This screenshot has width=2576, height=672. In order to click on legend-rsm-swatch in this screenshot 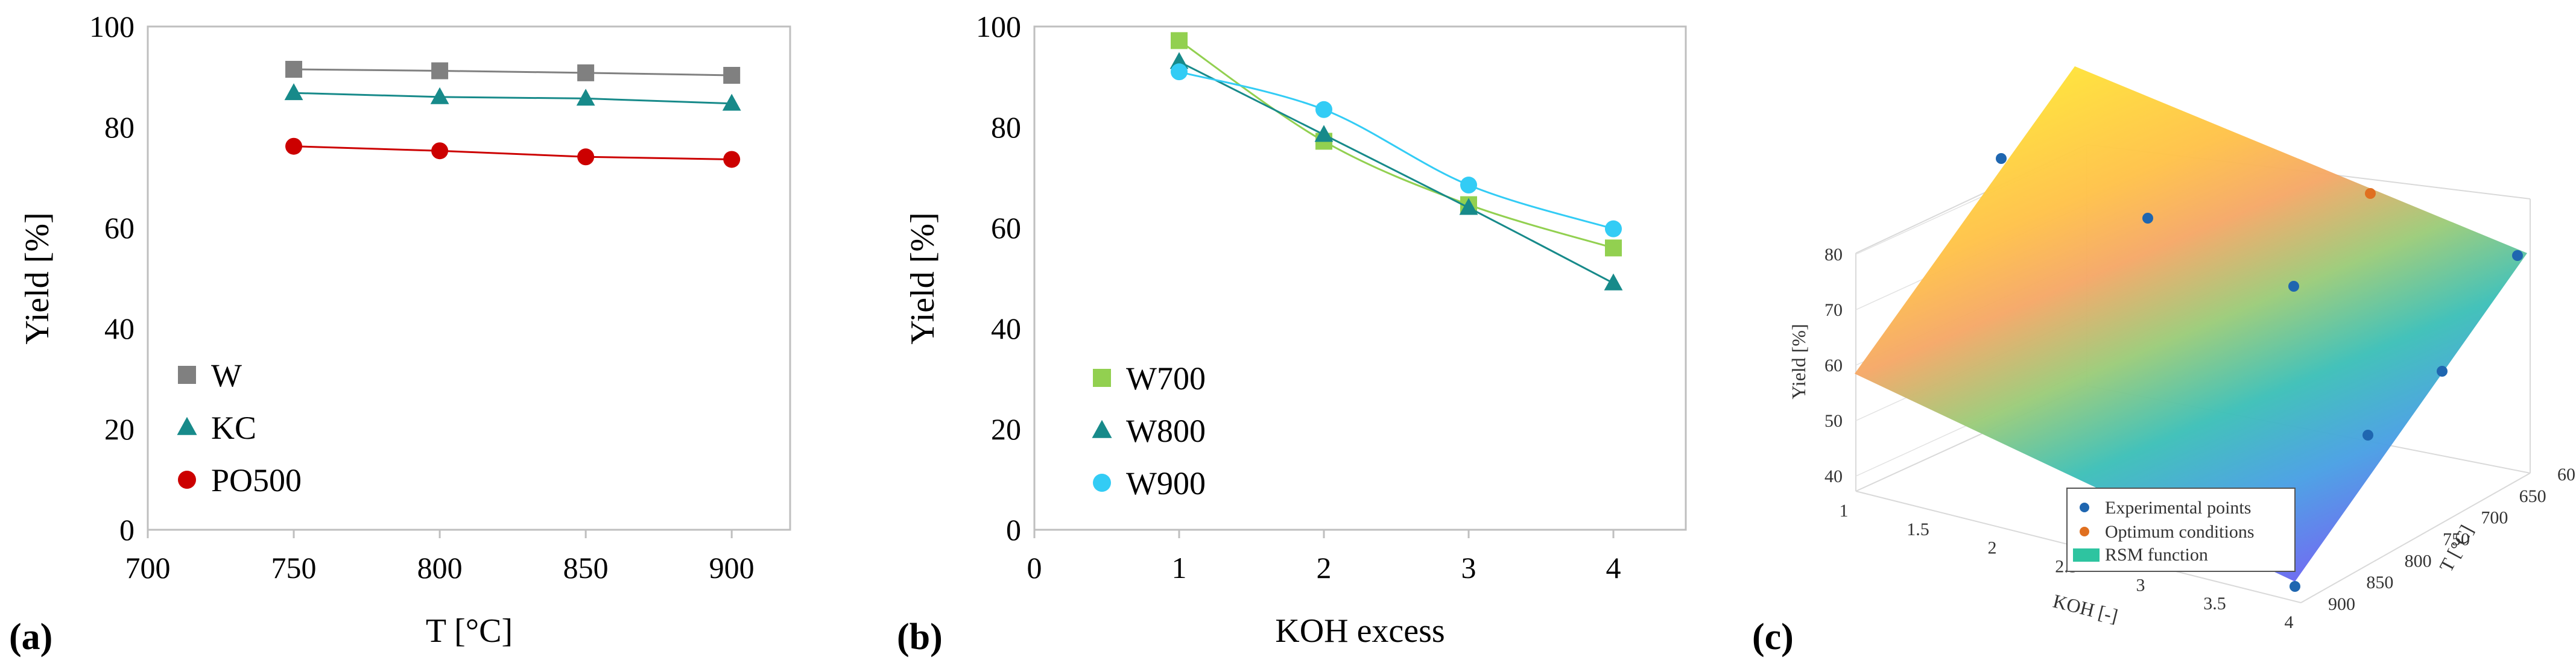, I will do `click(2086, 555)`.